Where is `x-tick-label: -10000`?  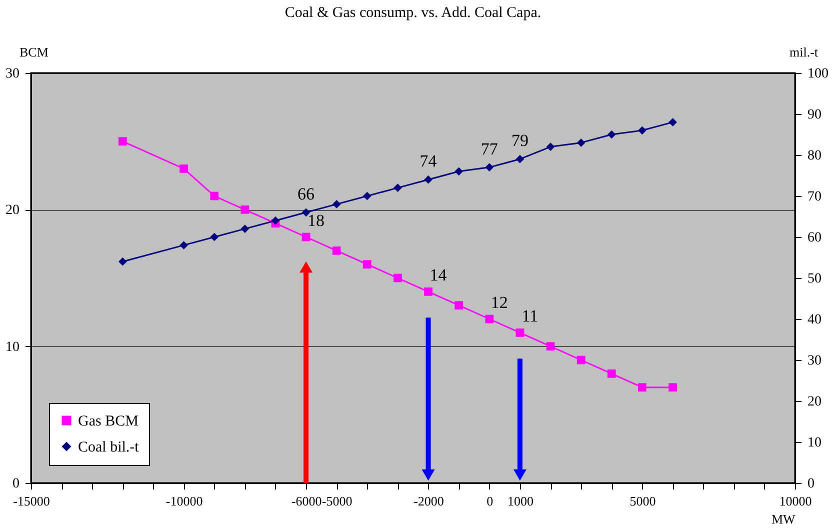
x-tick-label: -10000 is located at coordinates (184, 501).